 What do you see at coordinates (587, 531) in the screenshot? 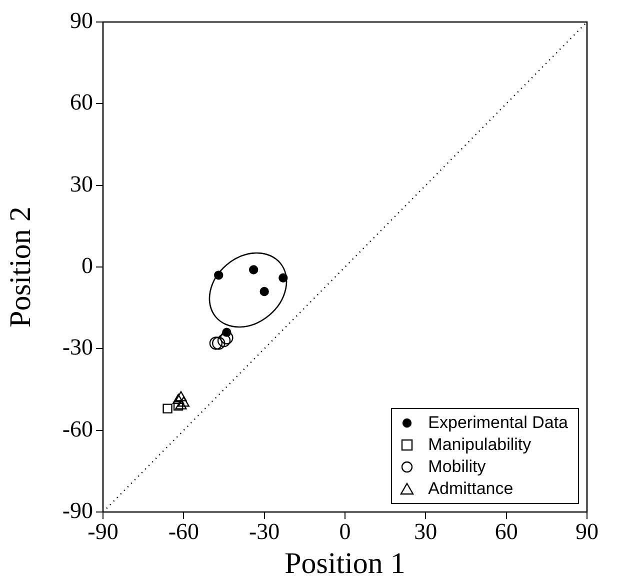
I see `x-tick-label: 90` at bounding box center [587, 531].